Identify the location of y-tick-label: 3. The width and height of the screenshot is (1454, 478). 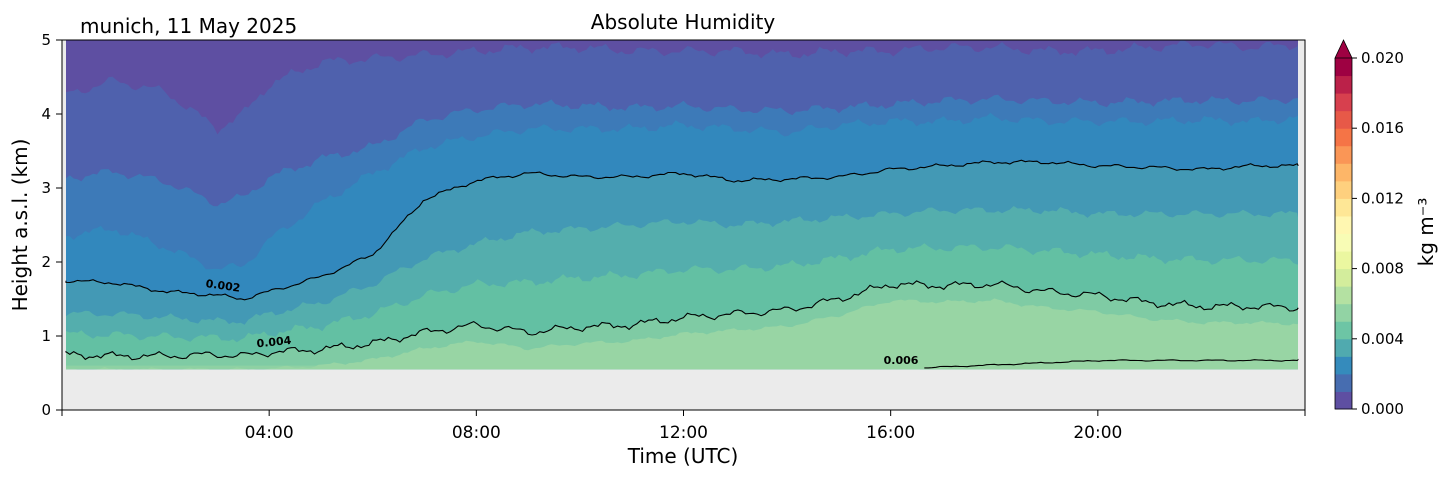
(46, 188).